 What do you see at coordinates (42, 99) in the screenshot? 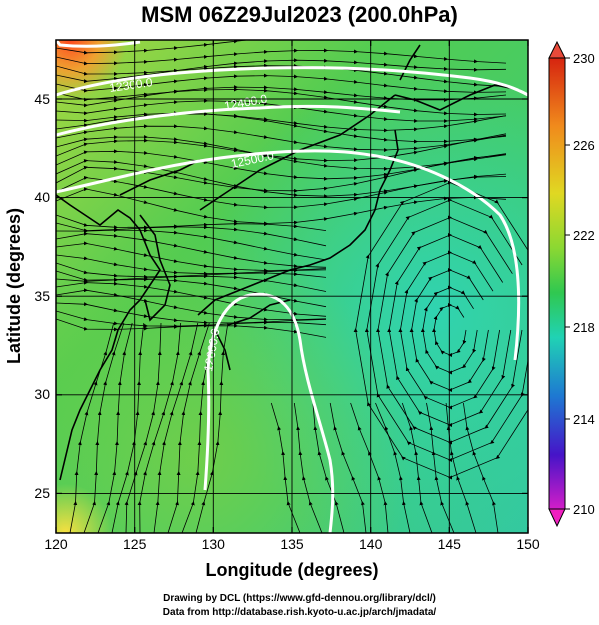
I see `y-tick-label: 45` at bounding box center [42, 99].